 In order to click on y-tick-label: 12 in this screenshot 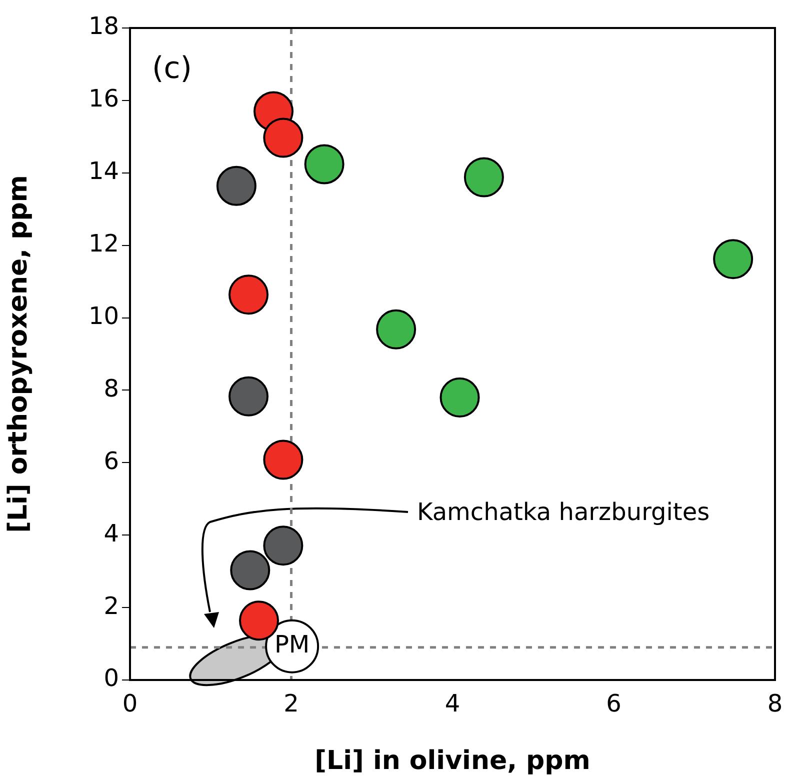, I will do `click(103, 244)`.